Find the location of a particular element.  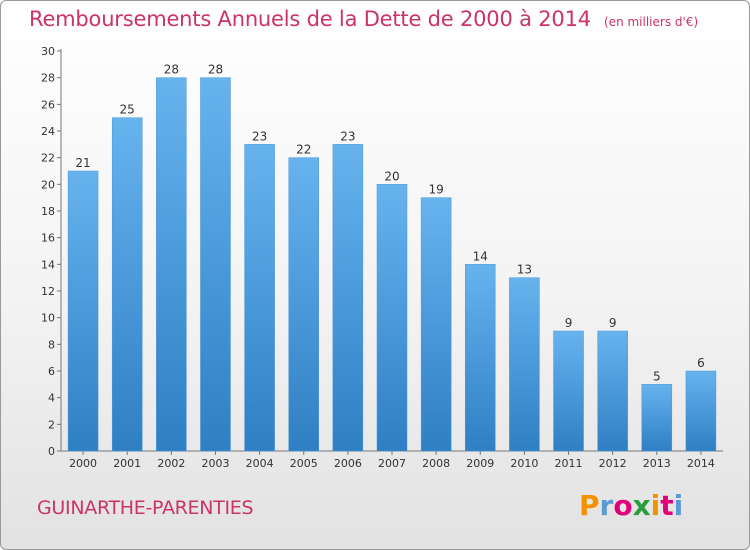

data-label: 22 is located at coordinates (303, 150).